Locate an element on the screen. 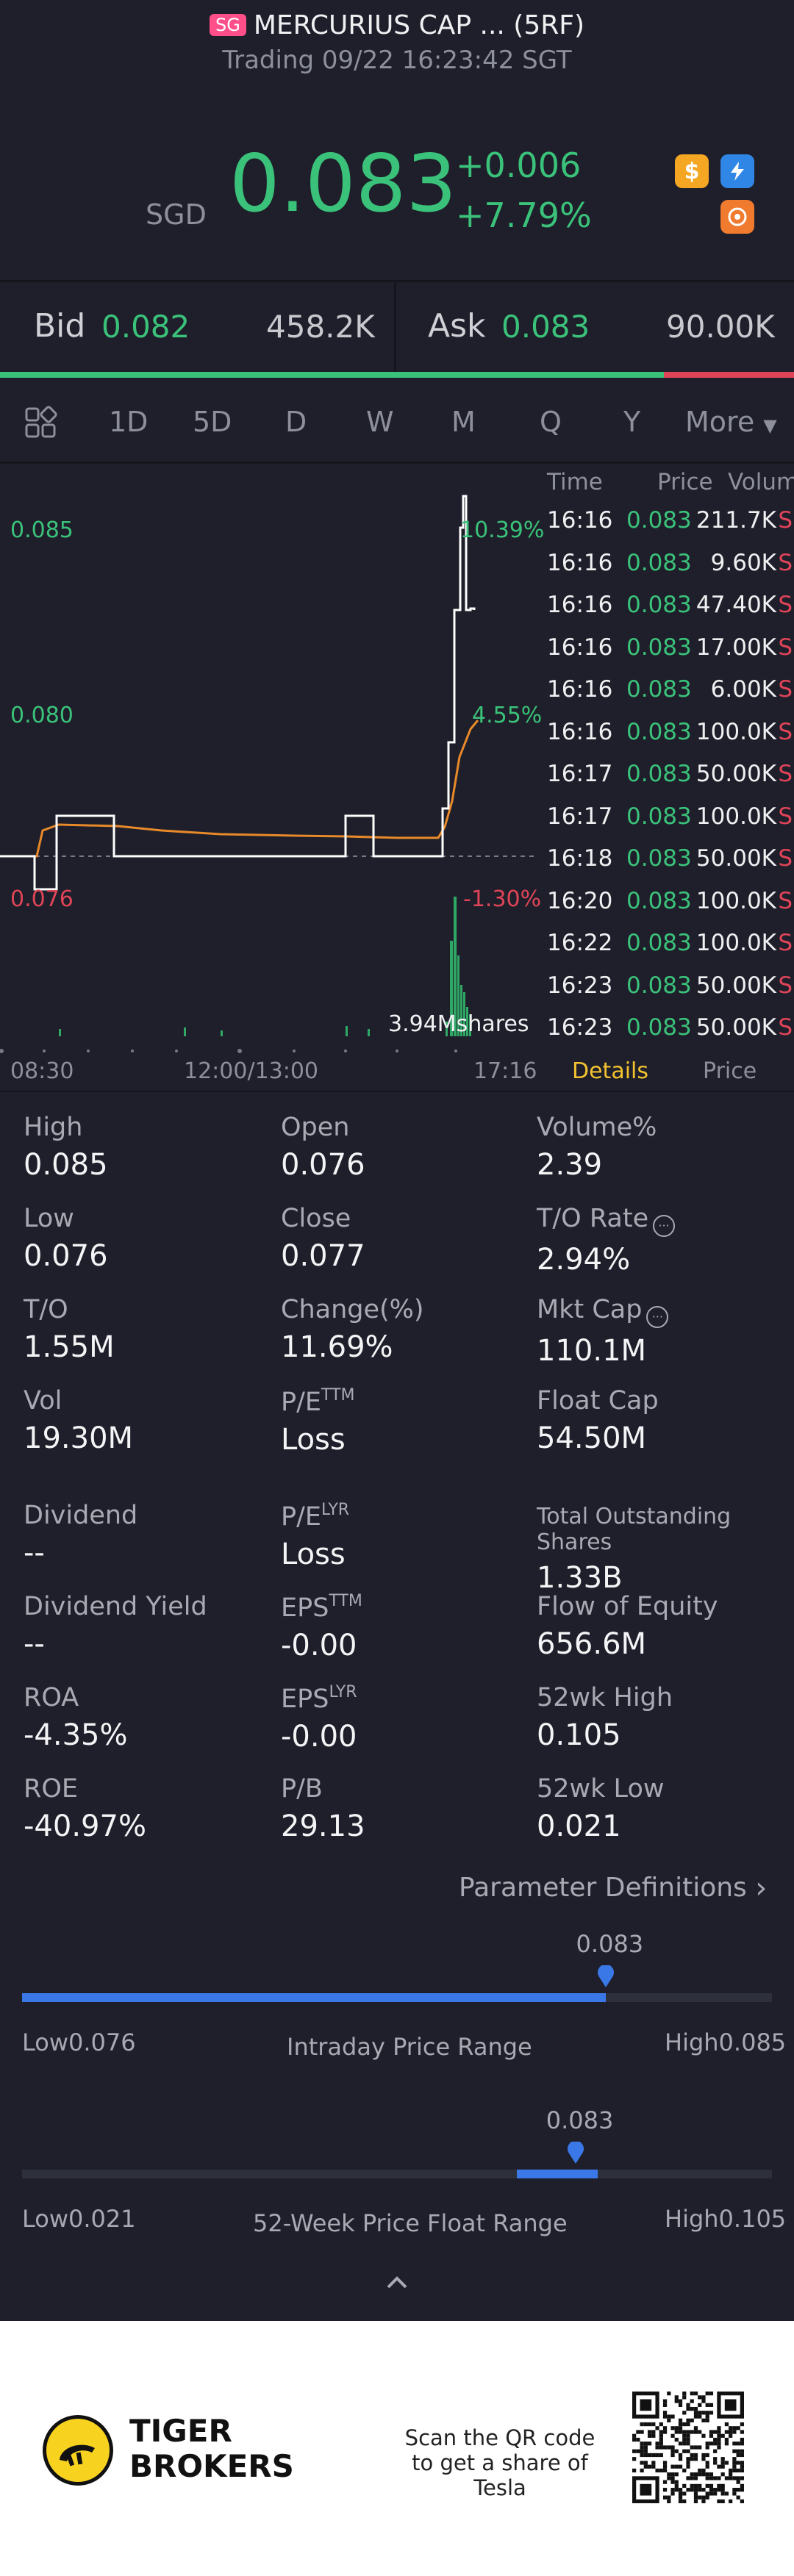 The height and width of the screenshot is (2576, 794). stat-close: Close 0.077 is located at coordinates (323, 1238).